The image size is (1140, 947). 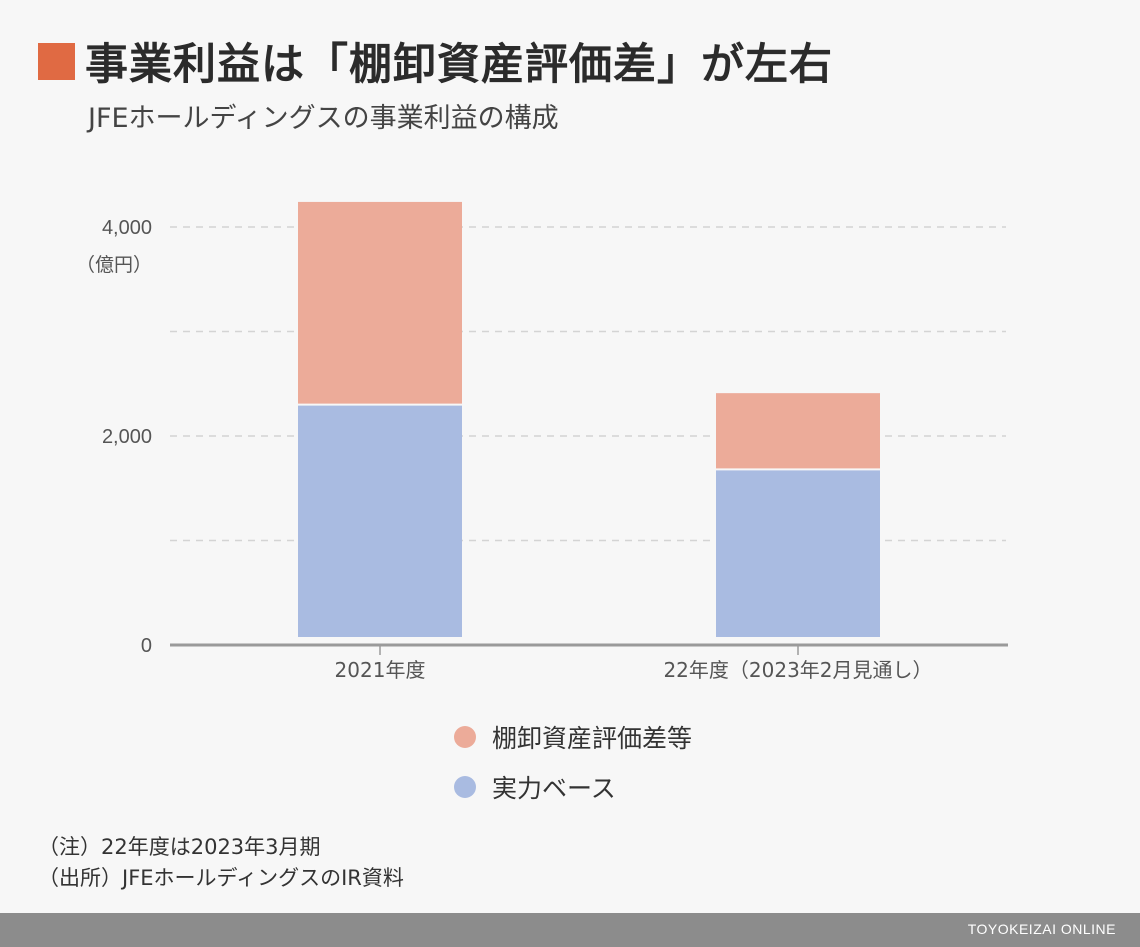 What do you see at coordinates (465, 787) in the screenshot?
I see `legend-swatch-core` at bounding box center [465, 787].